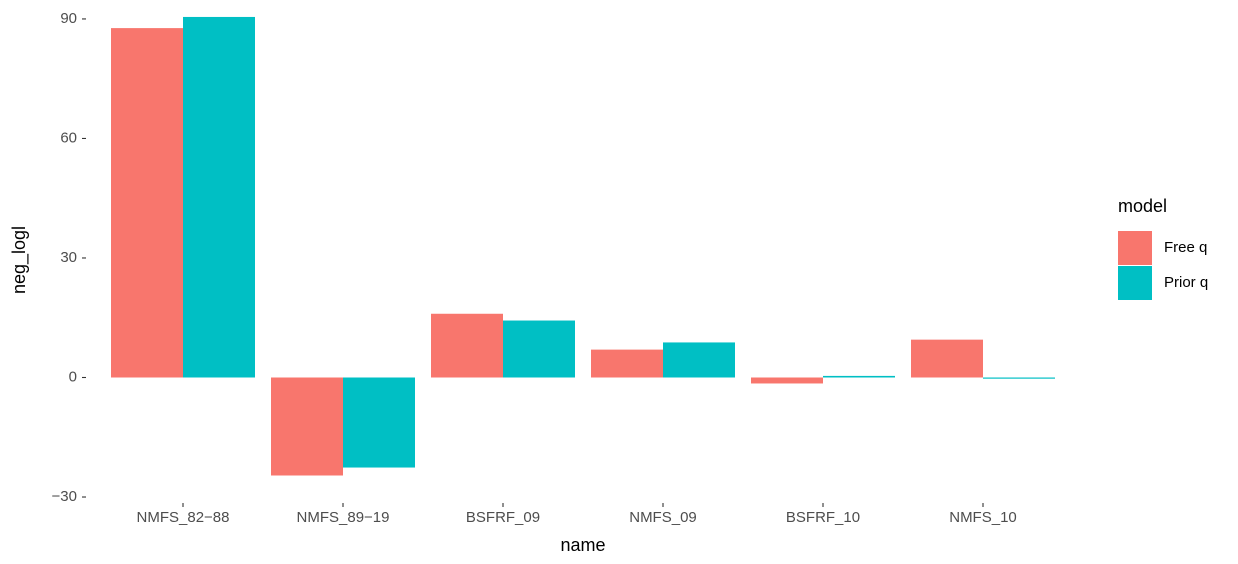 This screenshot has height=564, width=1238. What do you see at coordinates (68, 18) in the screenshot?
I see `y-tick-label: 90` at bounding box center [68, 18].